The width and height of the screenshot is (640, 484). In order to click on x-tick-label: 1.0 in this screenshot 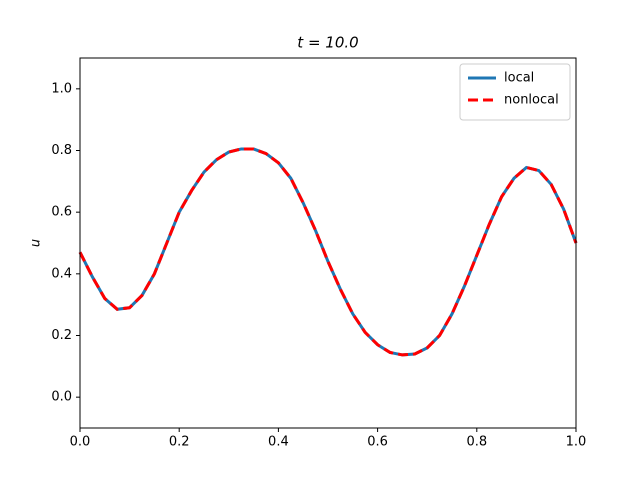, I will do `click(576, 442)`.